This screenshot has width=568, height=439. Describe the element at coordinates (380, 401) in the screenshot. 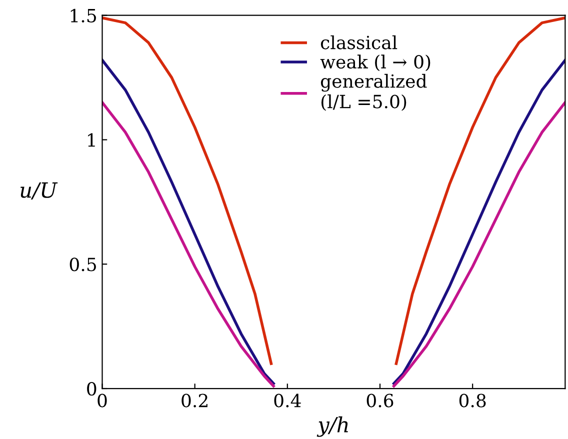

I see `x-tick-label: 0.6` at that location.